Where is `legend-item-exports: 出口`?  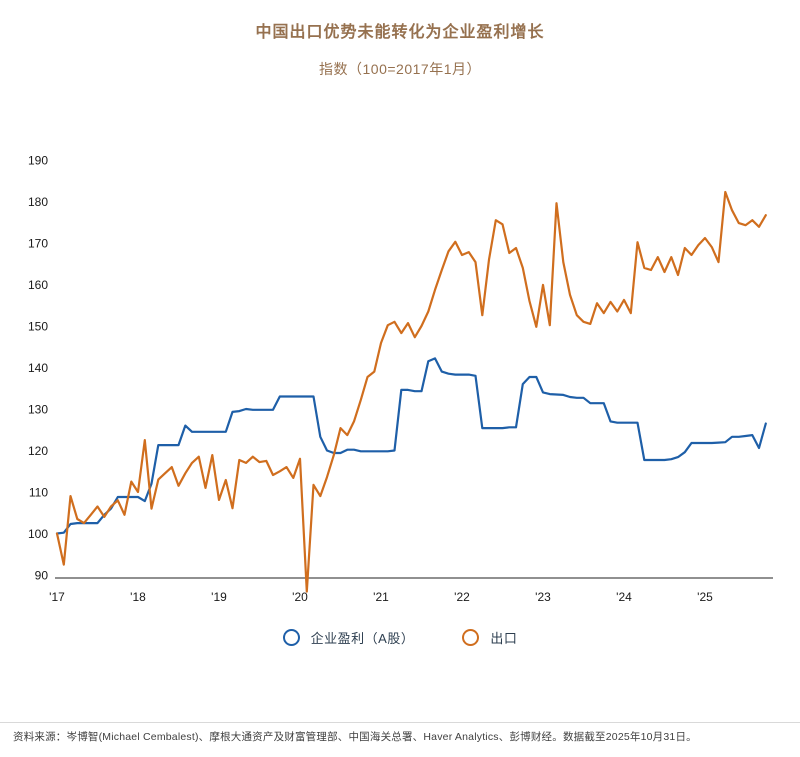
legend-item-exports: 出口 is located at coordinates (489, 637).